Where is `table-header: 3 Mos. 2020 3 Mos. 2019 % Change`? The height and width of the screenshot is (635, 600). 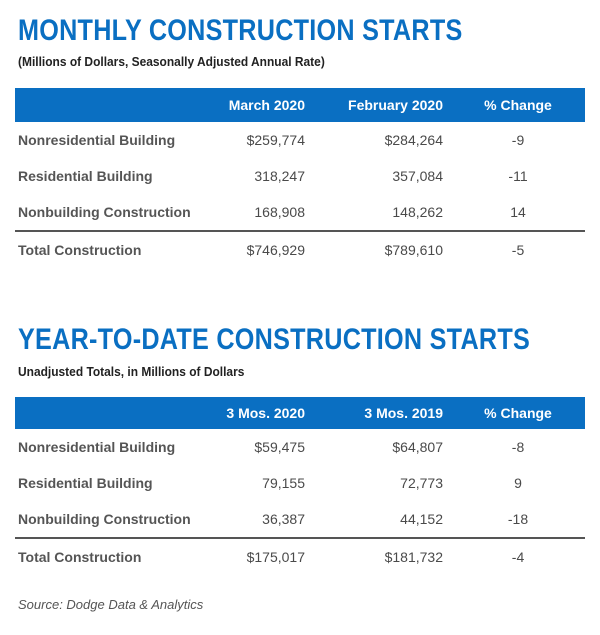
table-header: 3 Mos. 2020 3 Mos. 2019 % Change is located at coordinates (300, 413).